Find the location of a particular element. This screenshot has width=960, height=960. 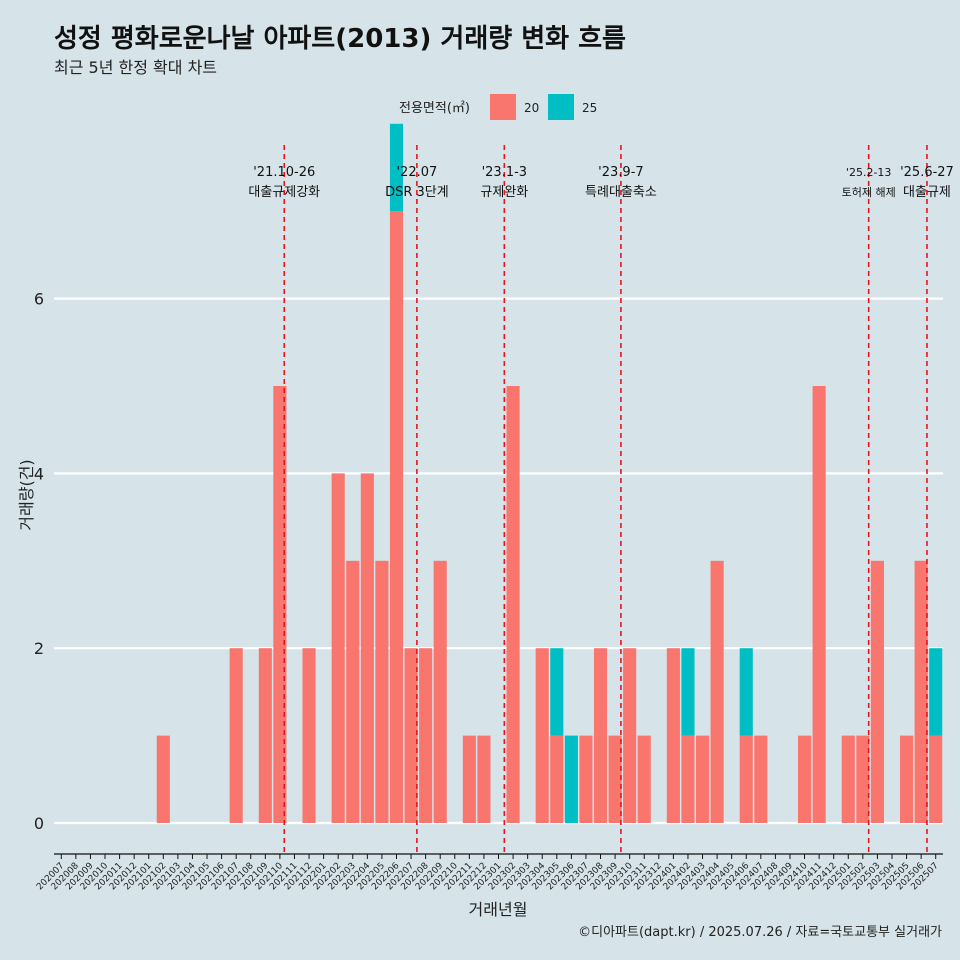

legend-label-25: 25 is located at coordinates (589, 108).